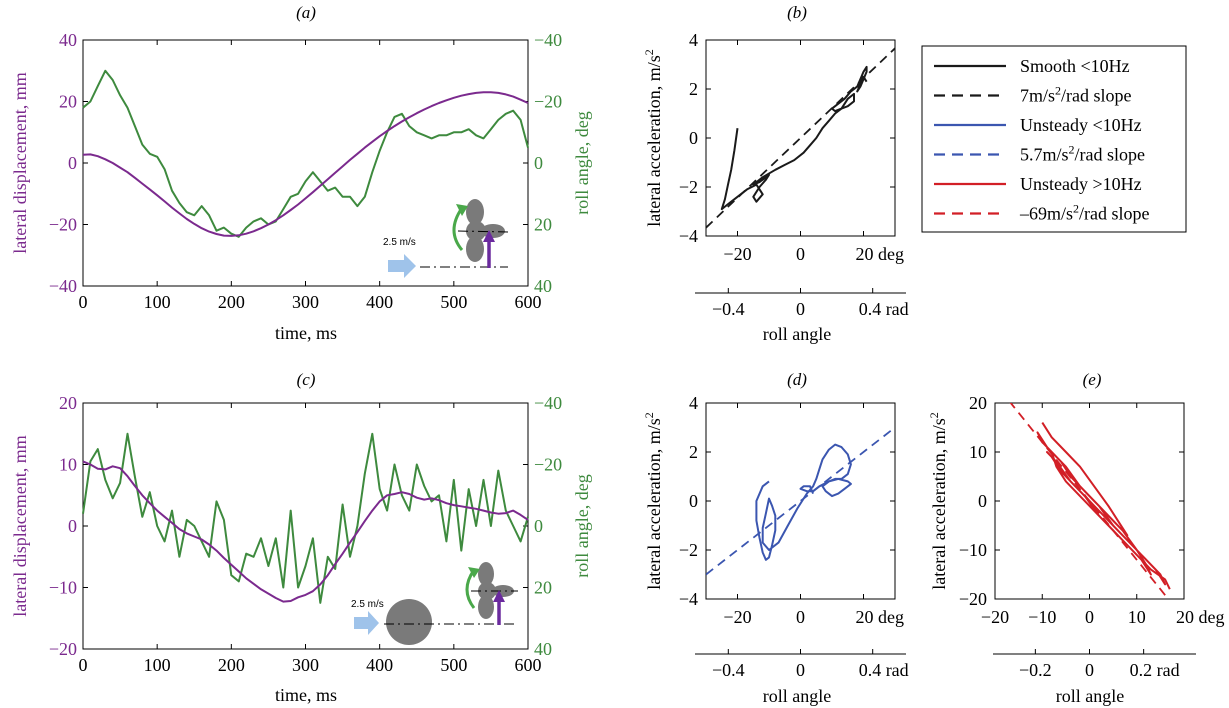 This screenshot has height=708, width=1229. What do you see at coordinates (800, 309) in the screenshot?
I see `rad-tick-label: 0` at bounding box center [800, 309].